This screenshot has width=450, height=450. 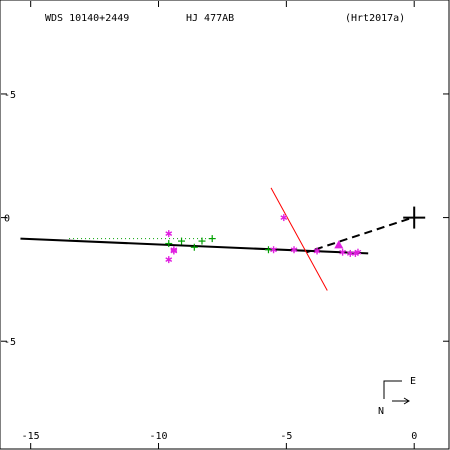 I want to click on header-reference: (Hrt2017a), so click(x=375, y=18).